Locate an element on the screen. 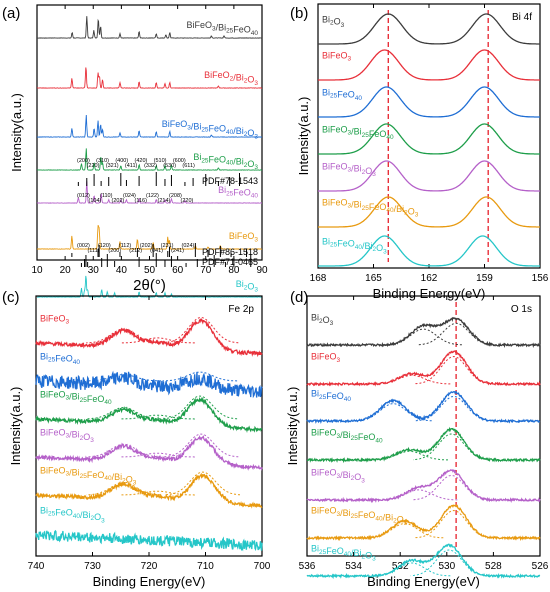  x-tick-label: 526 is located at coordinates (540, 566).